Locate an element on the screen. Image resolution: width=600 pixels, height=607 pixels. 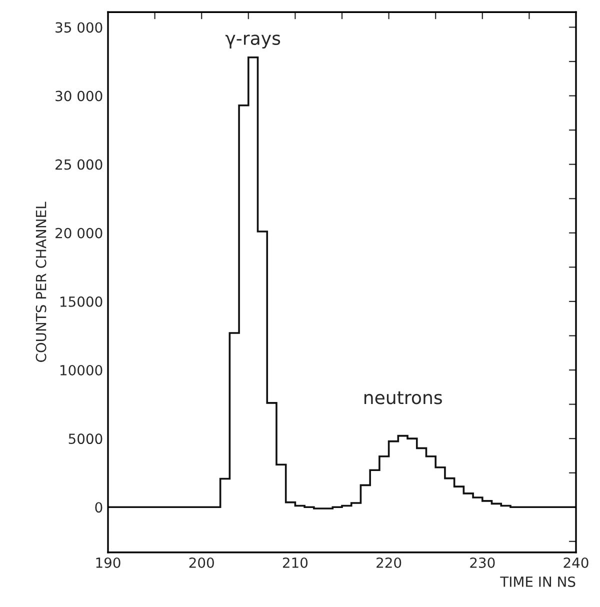
x-tick-label: 200 is located at coordinates (201, 562).